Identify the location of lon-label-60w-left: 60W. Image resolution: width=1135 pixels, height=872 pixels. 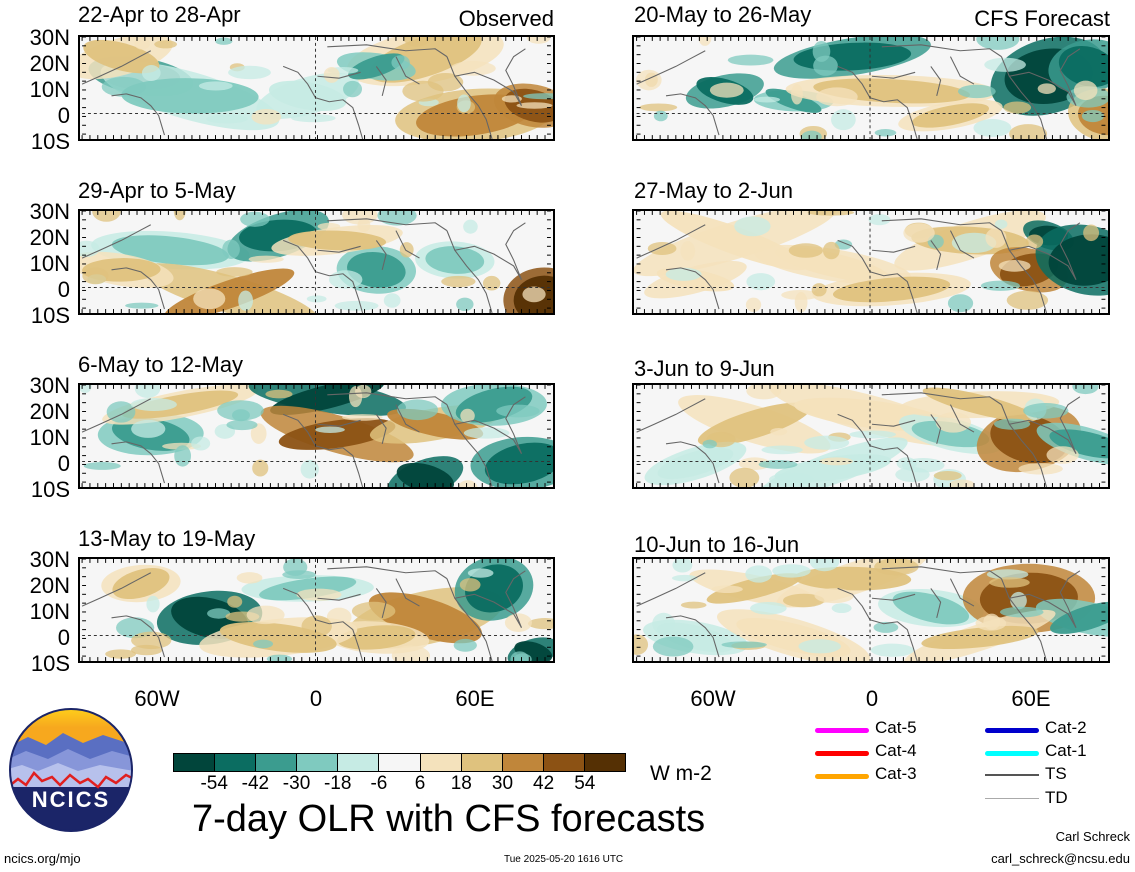
(157, 698).